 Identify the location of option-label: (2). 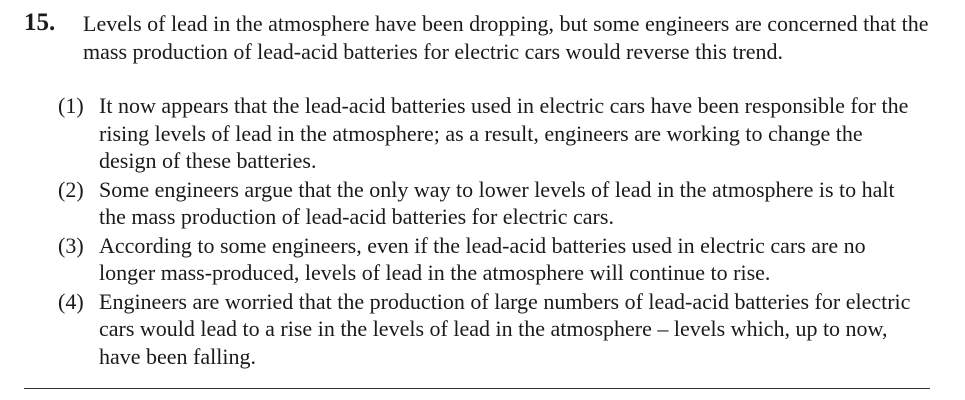
(71, 189).